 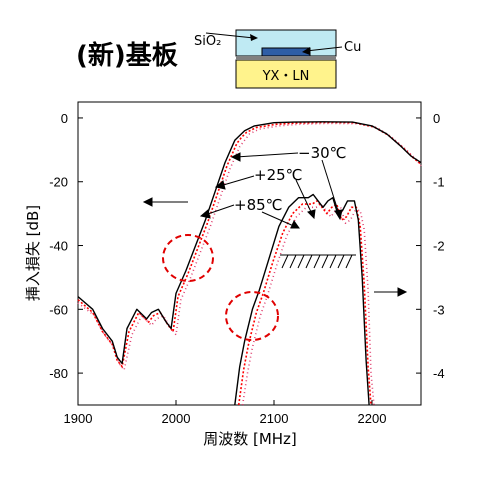 What do you see at coordinates (439, 373) in the screenshot?
I see `y-right-tick-label: -4` at bounding box center [439, 373].